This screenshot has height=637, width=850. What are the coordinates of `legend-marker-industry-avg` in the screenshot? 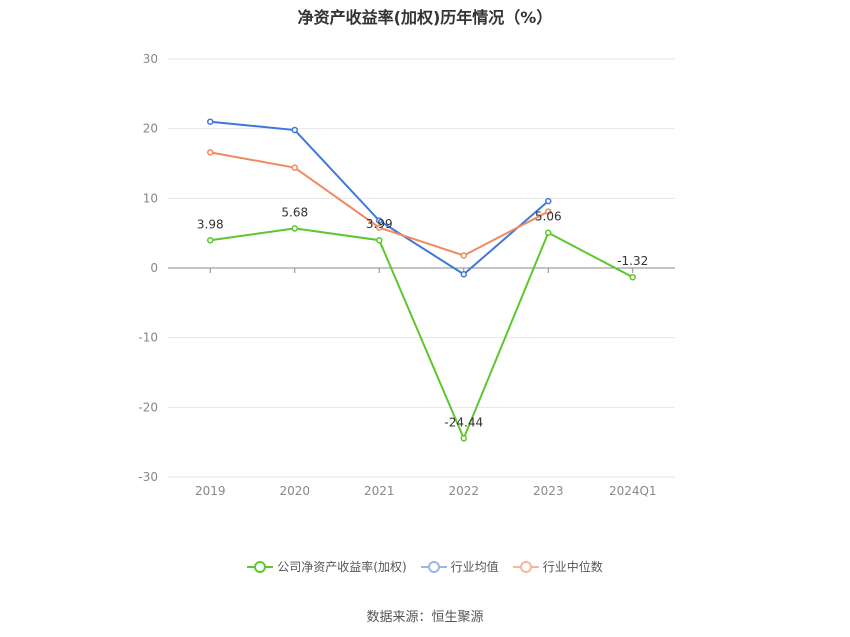 It's located at (433, 566).